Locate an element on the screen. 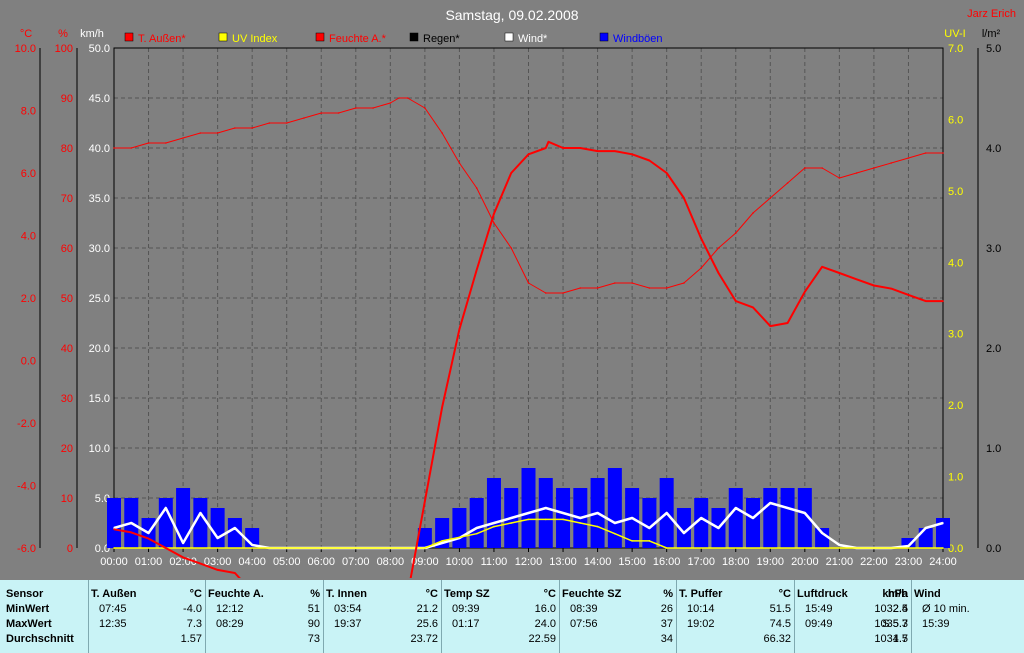  stats-header-name: T. Puffer is located at coordinates (701, 594).